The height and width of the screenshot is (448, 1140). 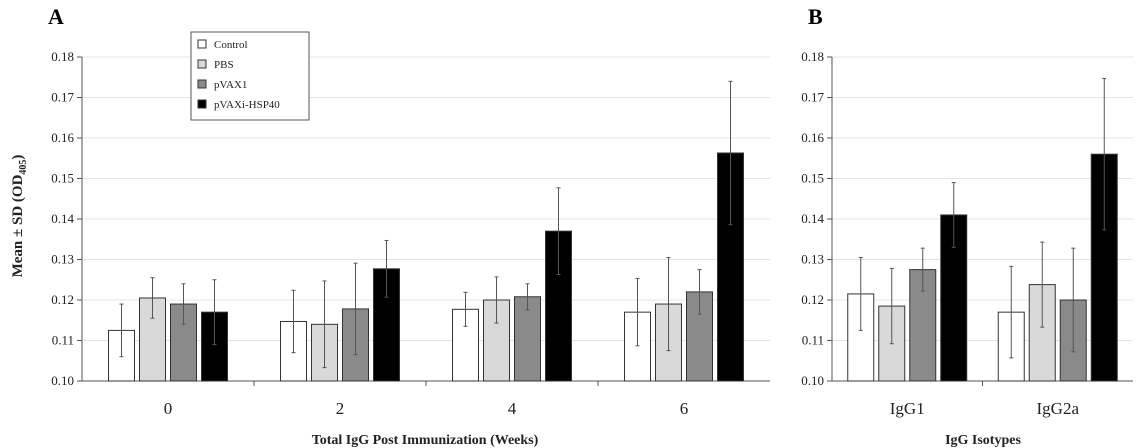 I want to click on x-axis-title: Total IgG Post Immunization (Weeks), so click(x=425, y=440).